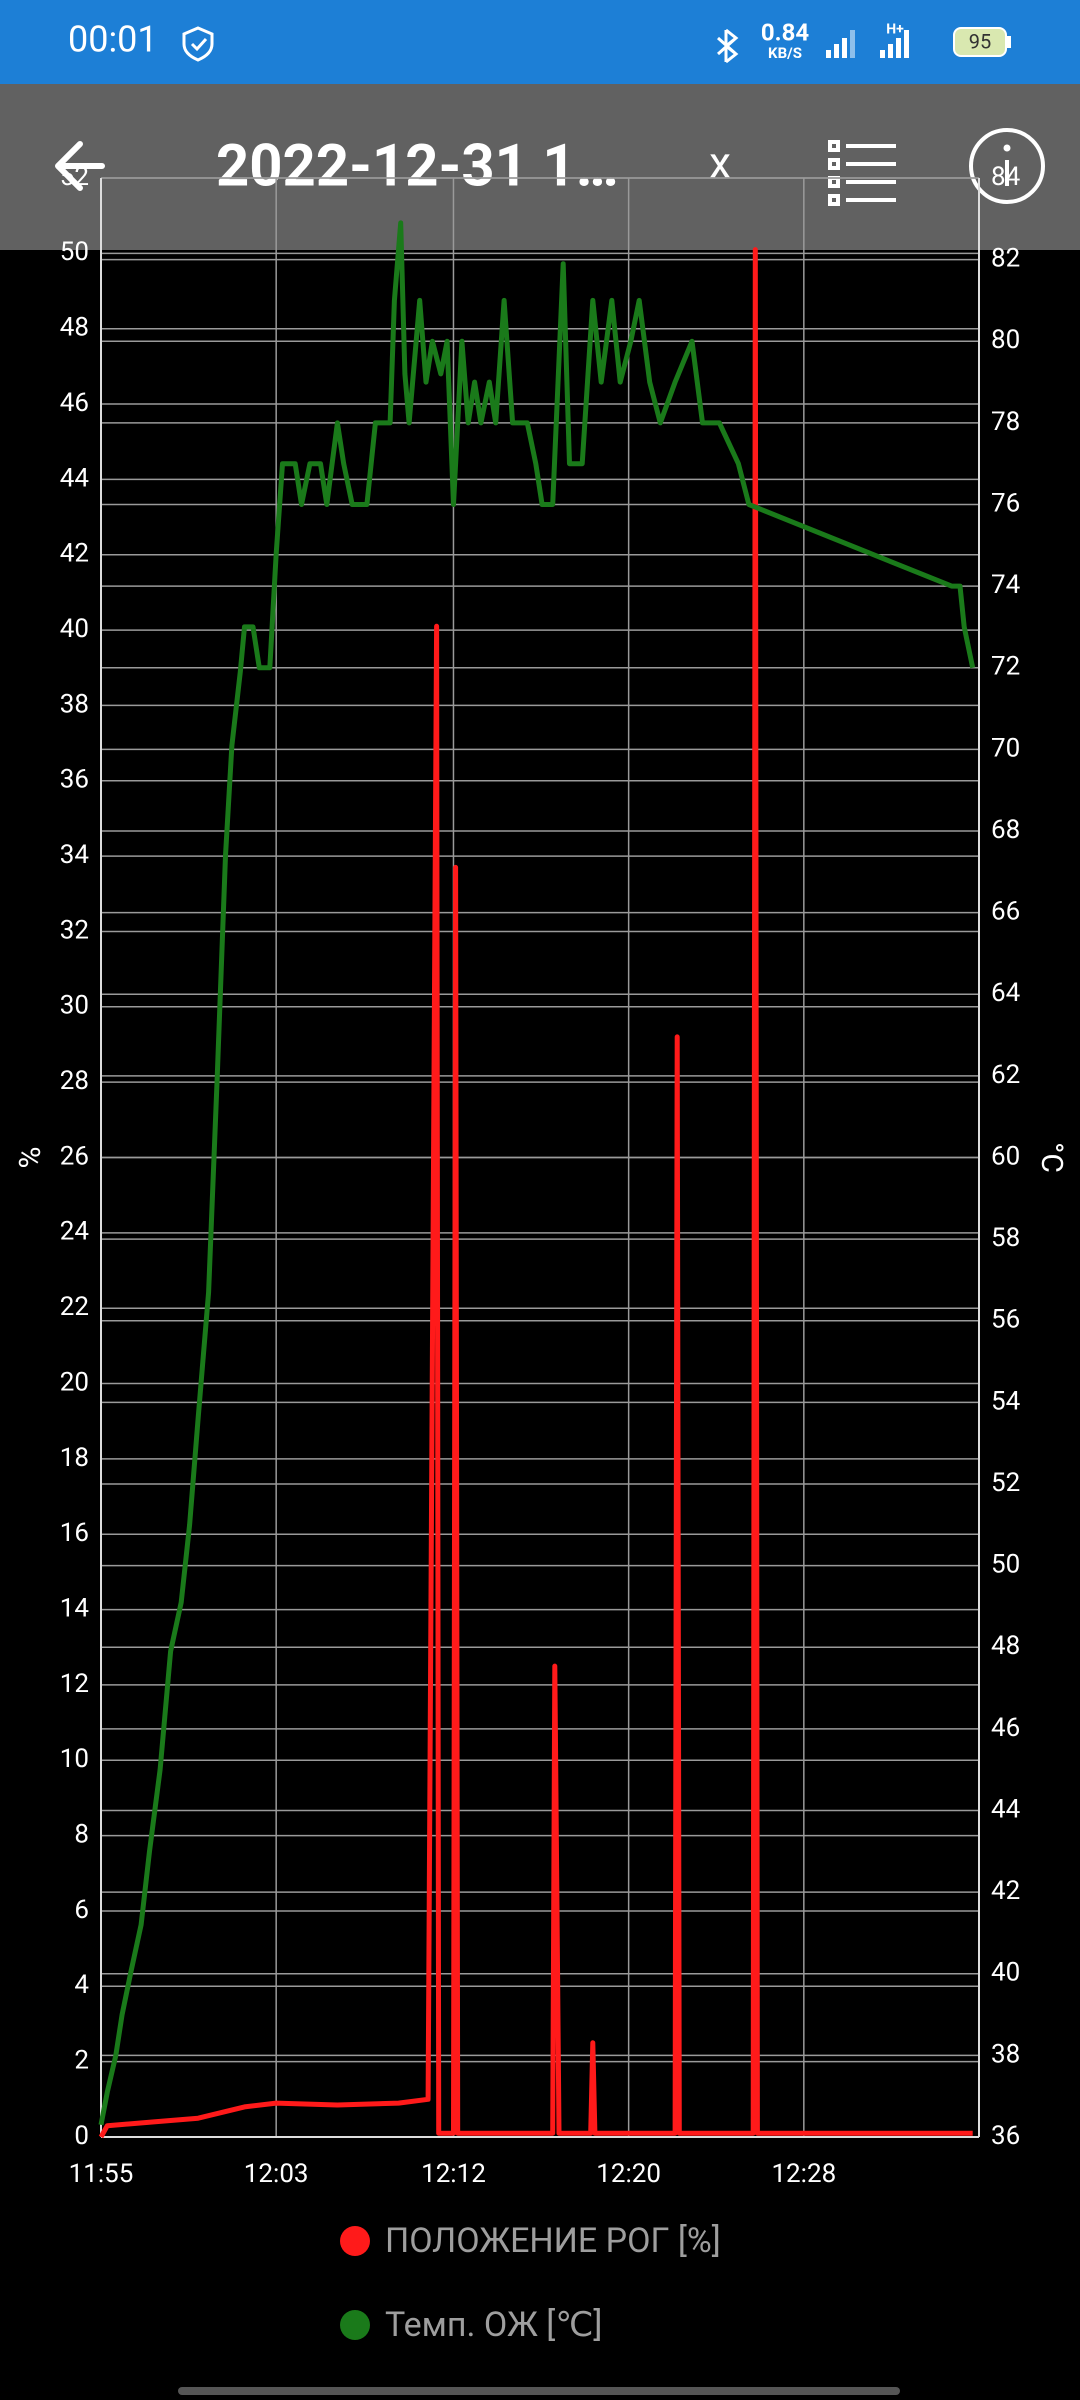  I want to click on x-tick-label: 11:55, so click(101, 2174).